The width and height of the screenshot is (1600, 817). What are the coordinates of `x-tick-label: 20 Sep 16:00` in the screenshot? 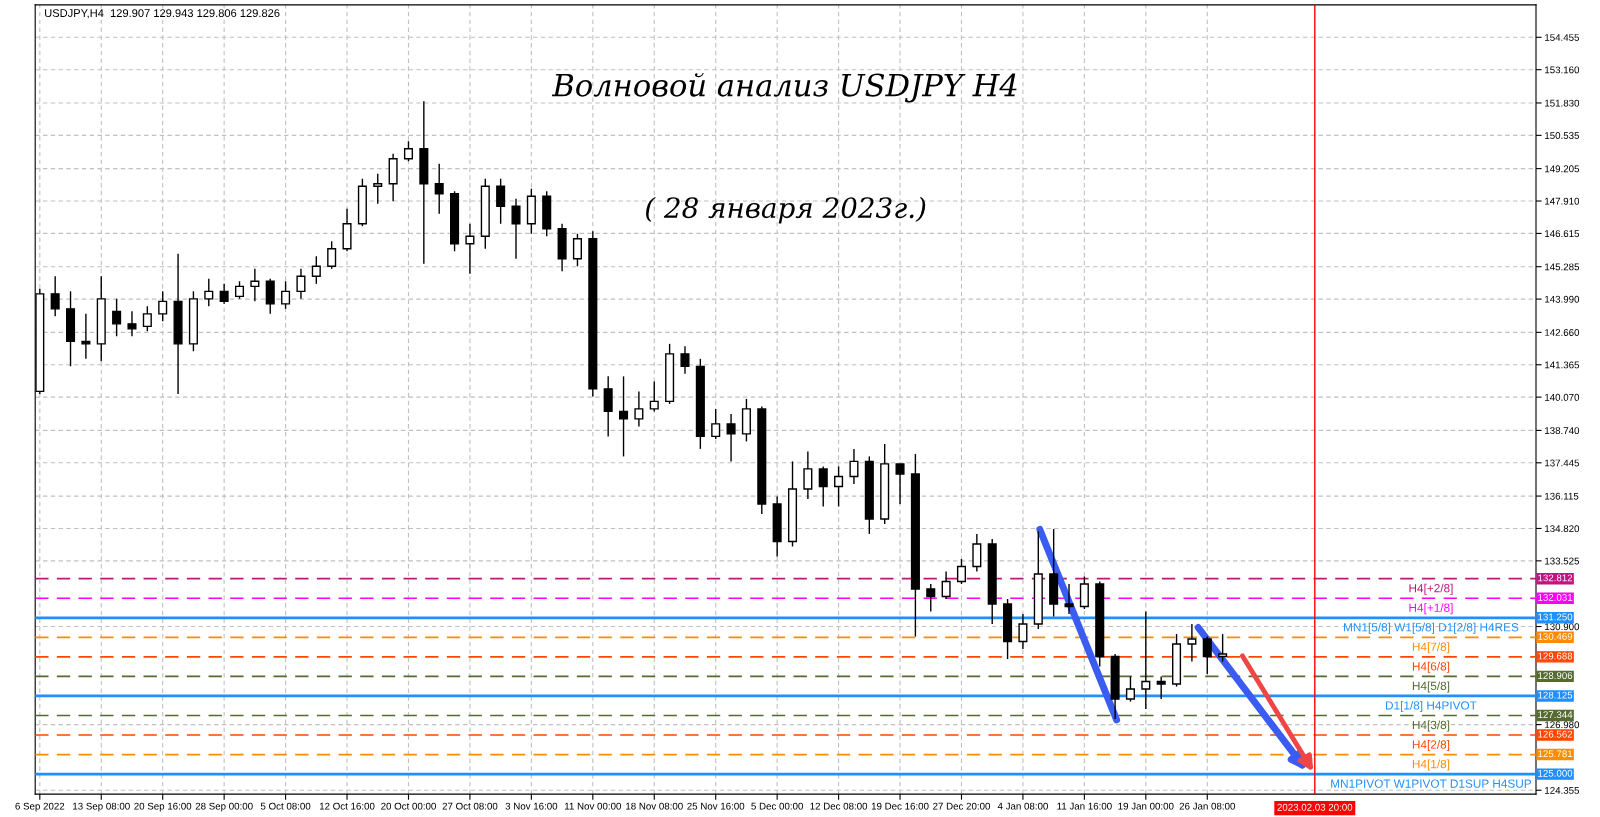 It's located at (163, 807).